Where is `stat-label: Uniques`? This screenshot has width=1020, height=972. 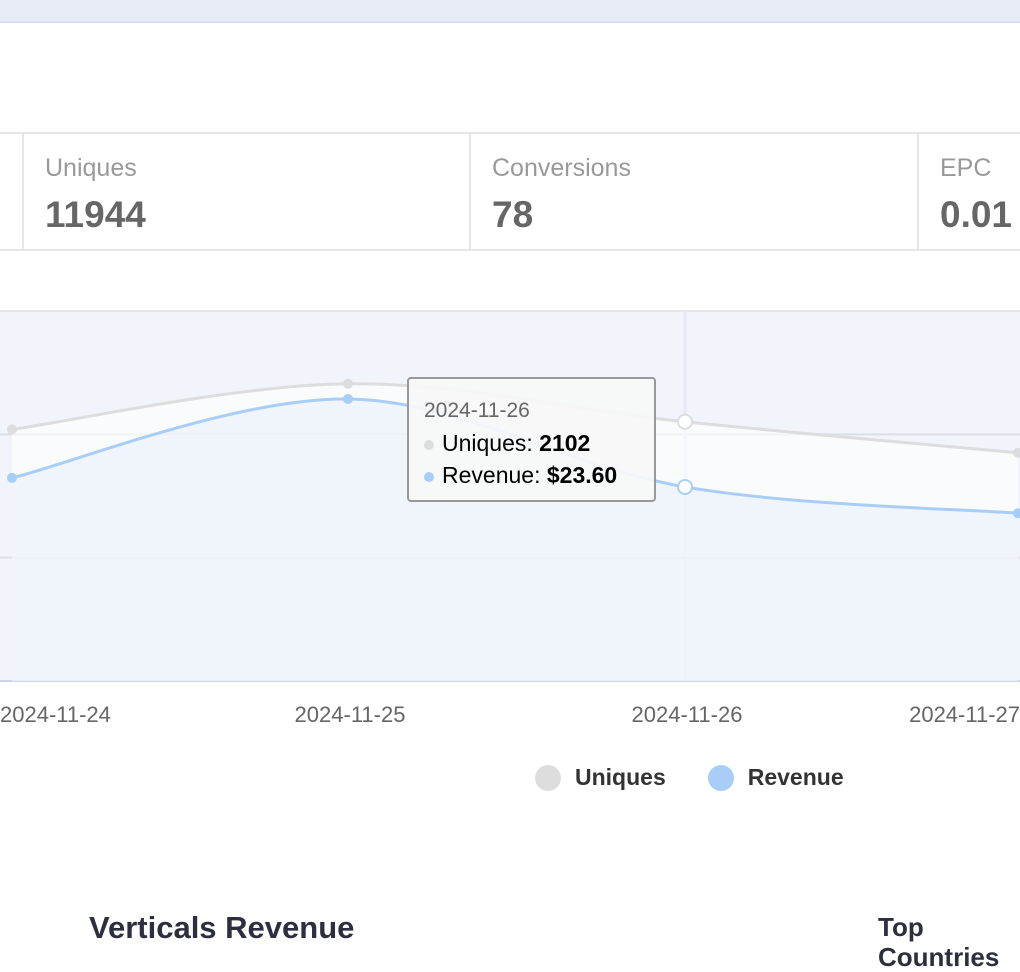 stat-label: Uniques is located at coordinates (91, 168).